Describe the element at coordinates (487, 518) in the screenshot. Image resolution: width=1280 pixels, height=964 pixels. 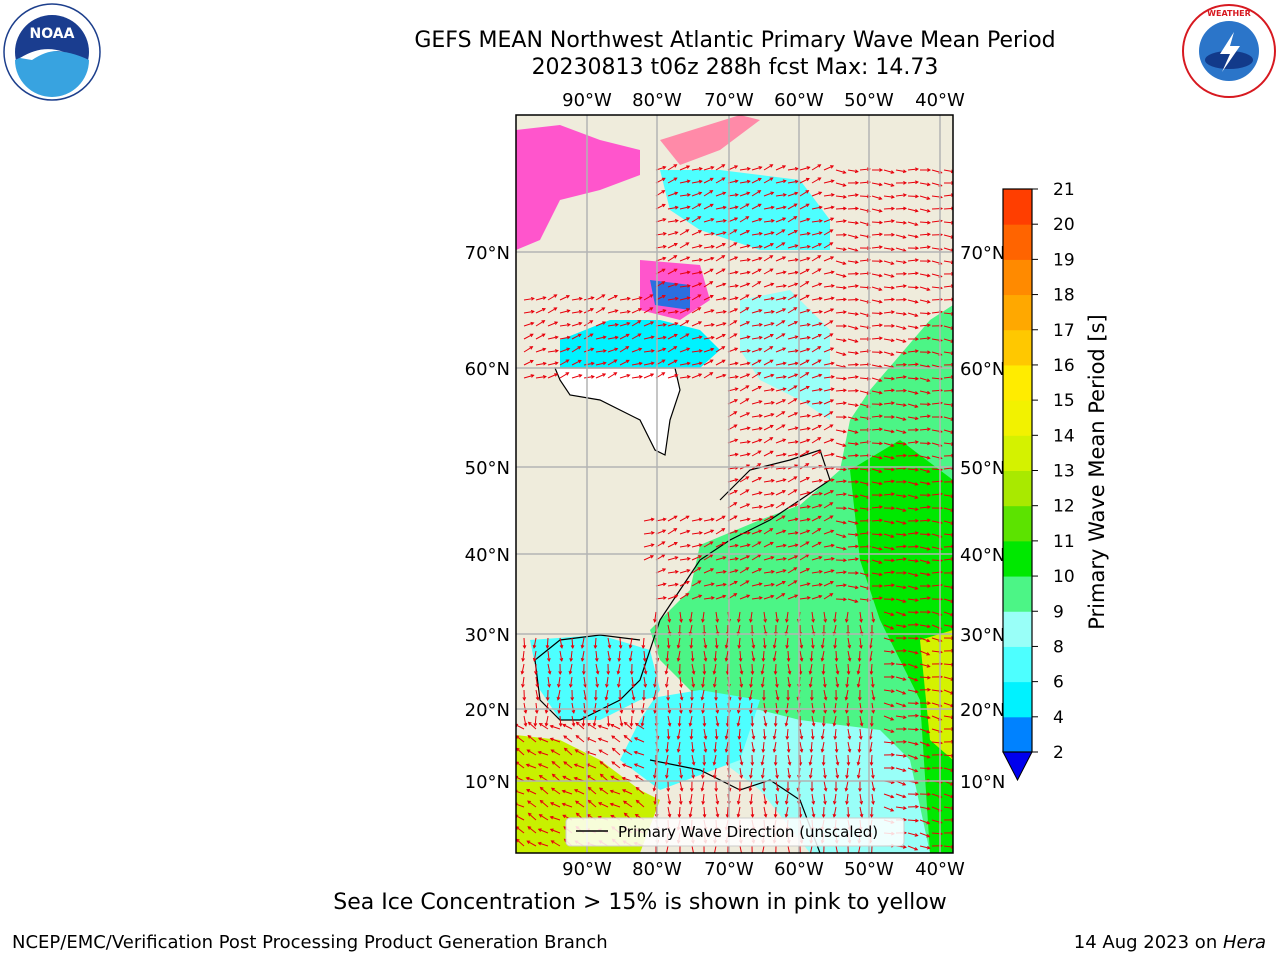
I see `latitude-labels-left: 70°N 60°N 50°N 40°N 30°N 20°N 10°N` at that location.